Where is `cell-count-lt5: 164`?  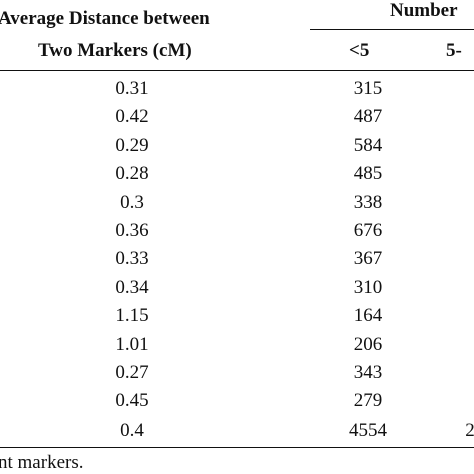 cell-count-lt5: 164 is located at coordinates (368, 316).